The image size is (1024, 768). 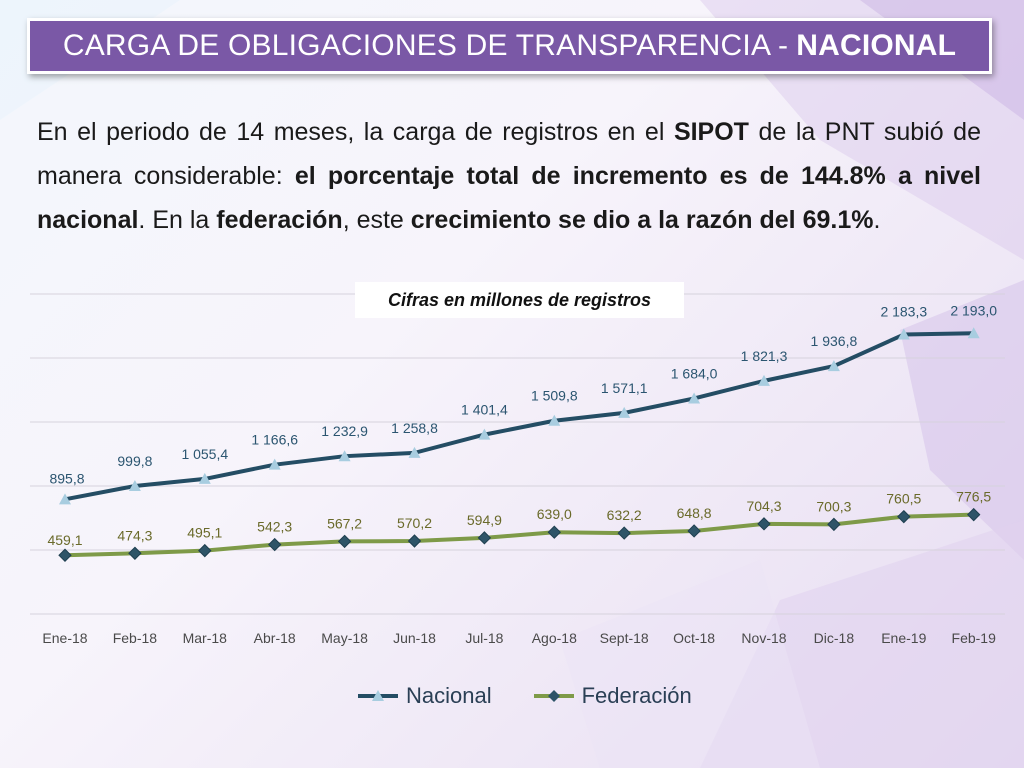 What do you see at coordinates (973, 497) in the screenshot?
I see `data-label-federacion: 776,5` at bounding box center [973, 497].